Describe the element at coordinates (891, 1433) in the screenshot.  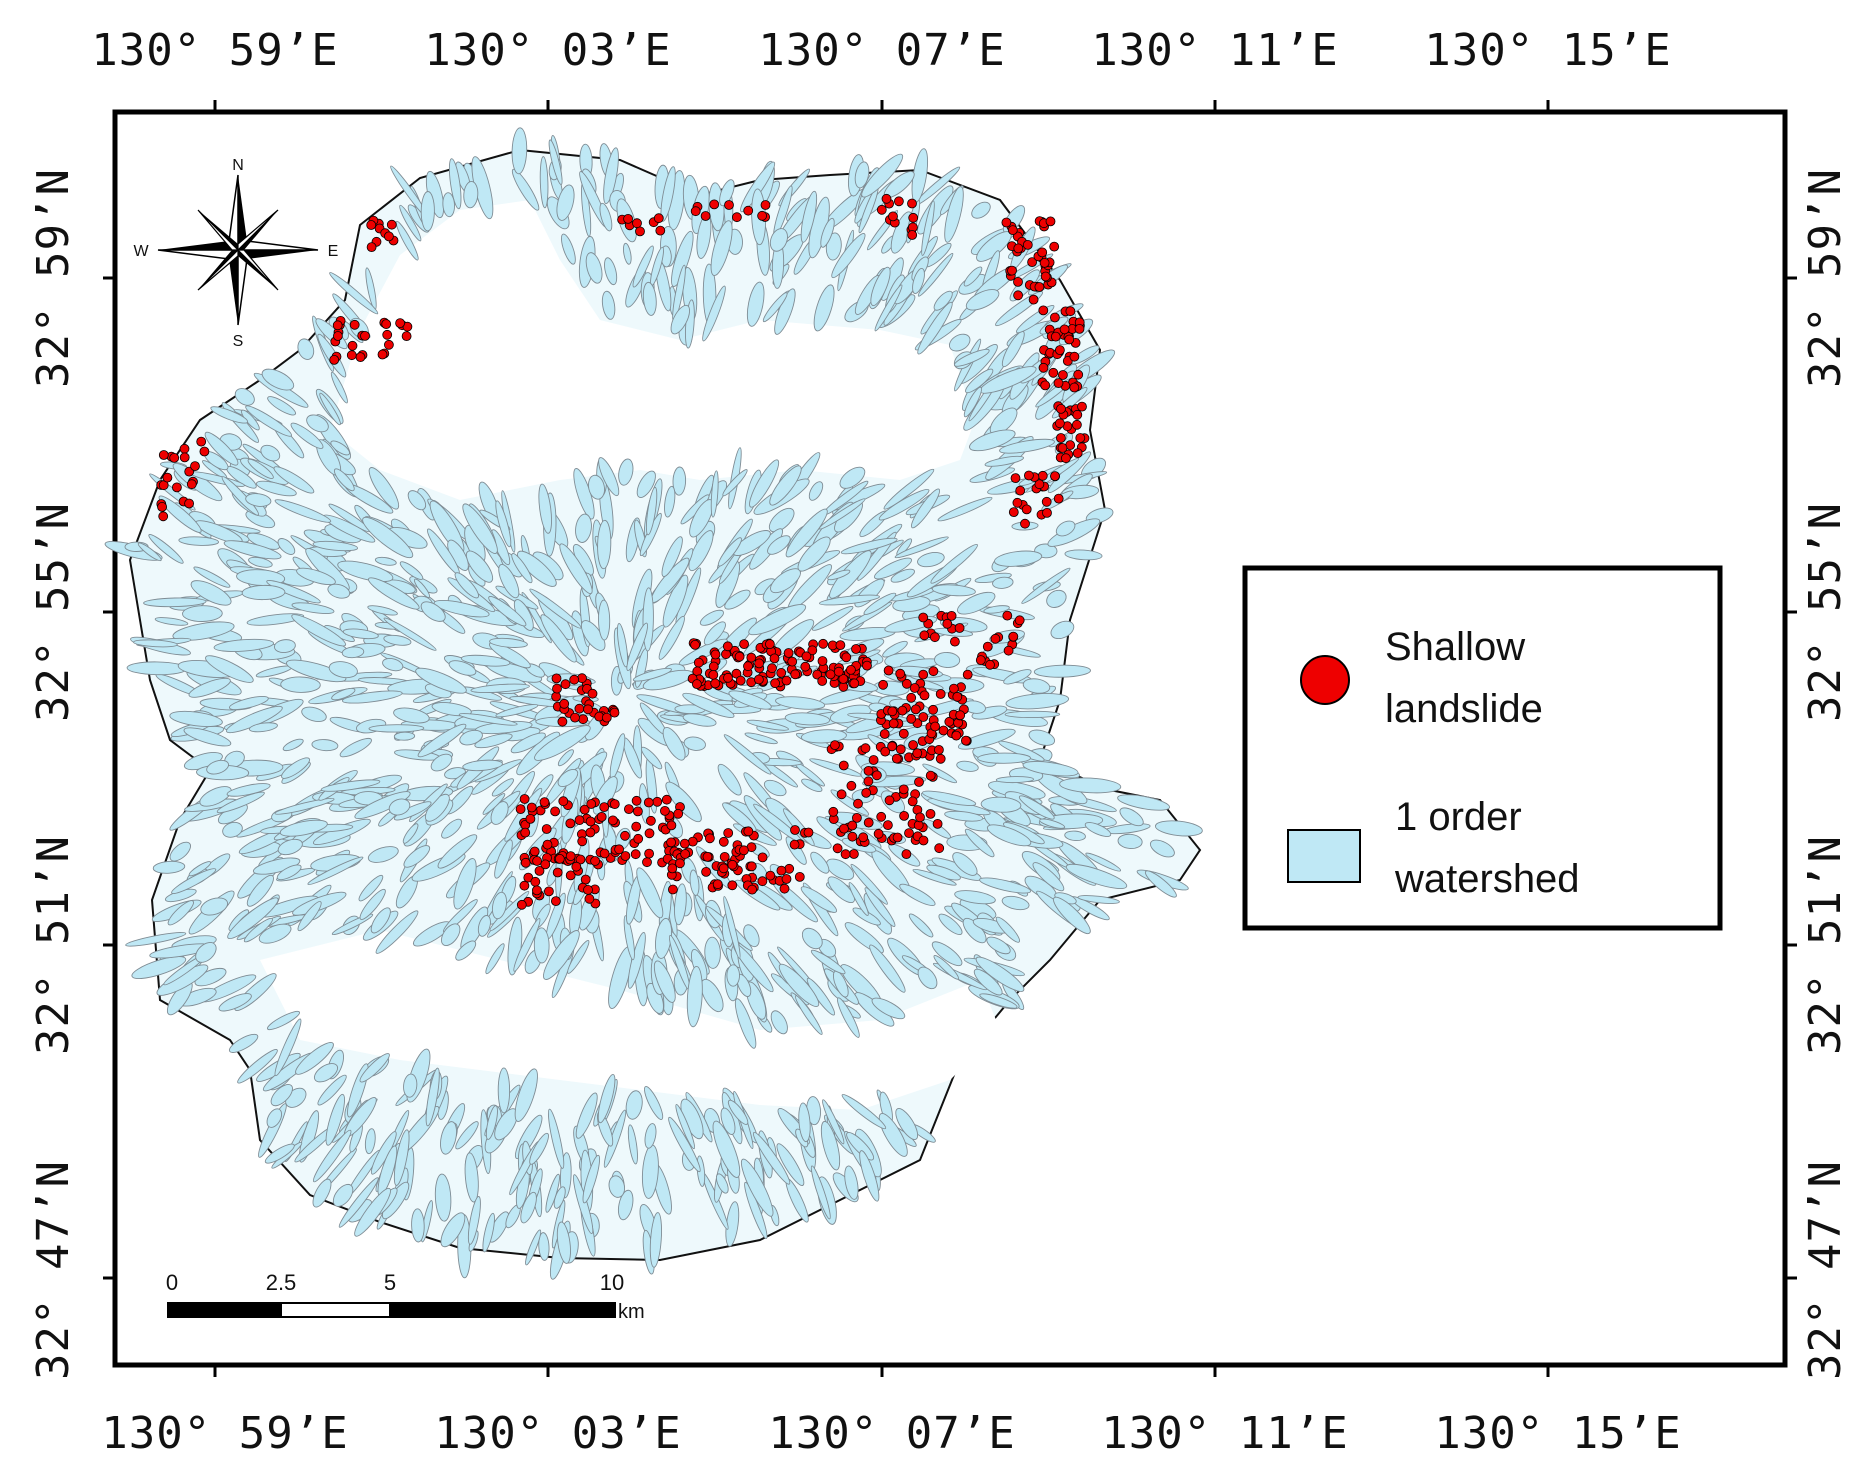
I see `bottom-label-3: 130° 07’E` at that location.